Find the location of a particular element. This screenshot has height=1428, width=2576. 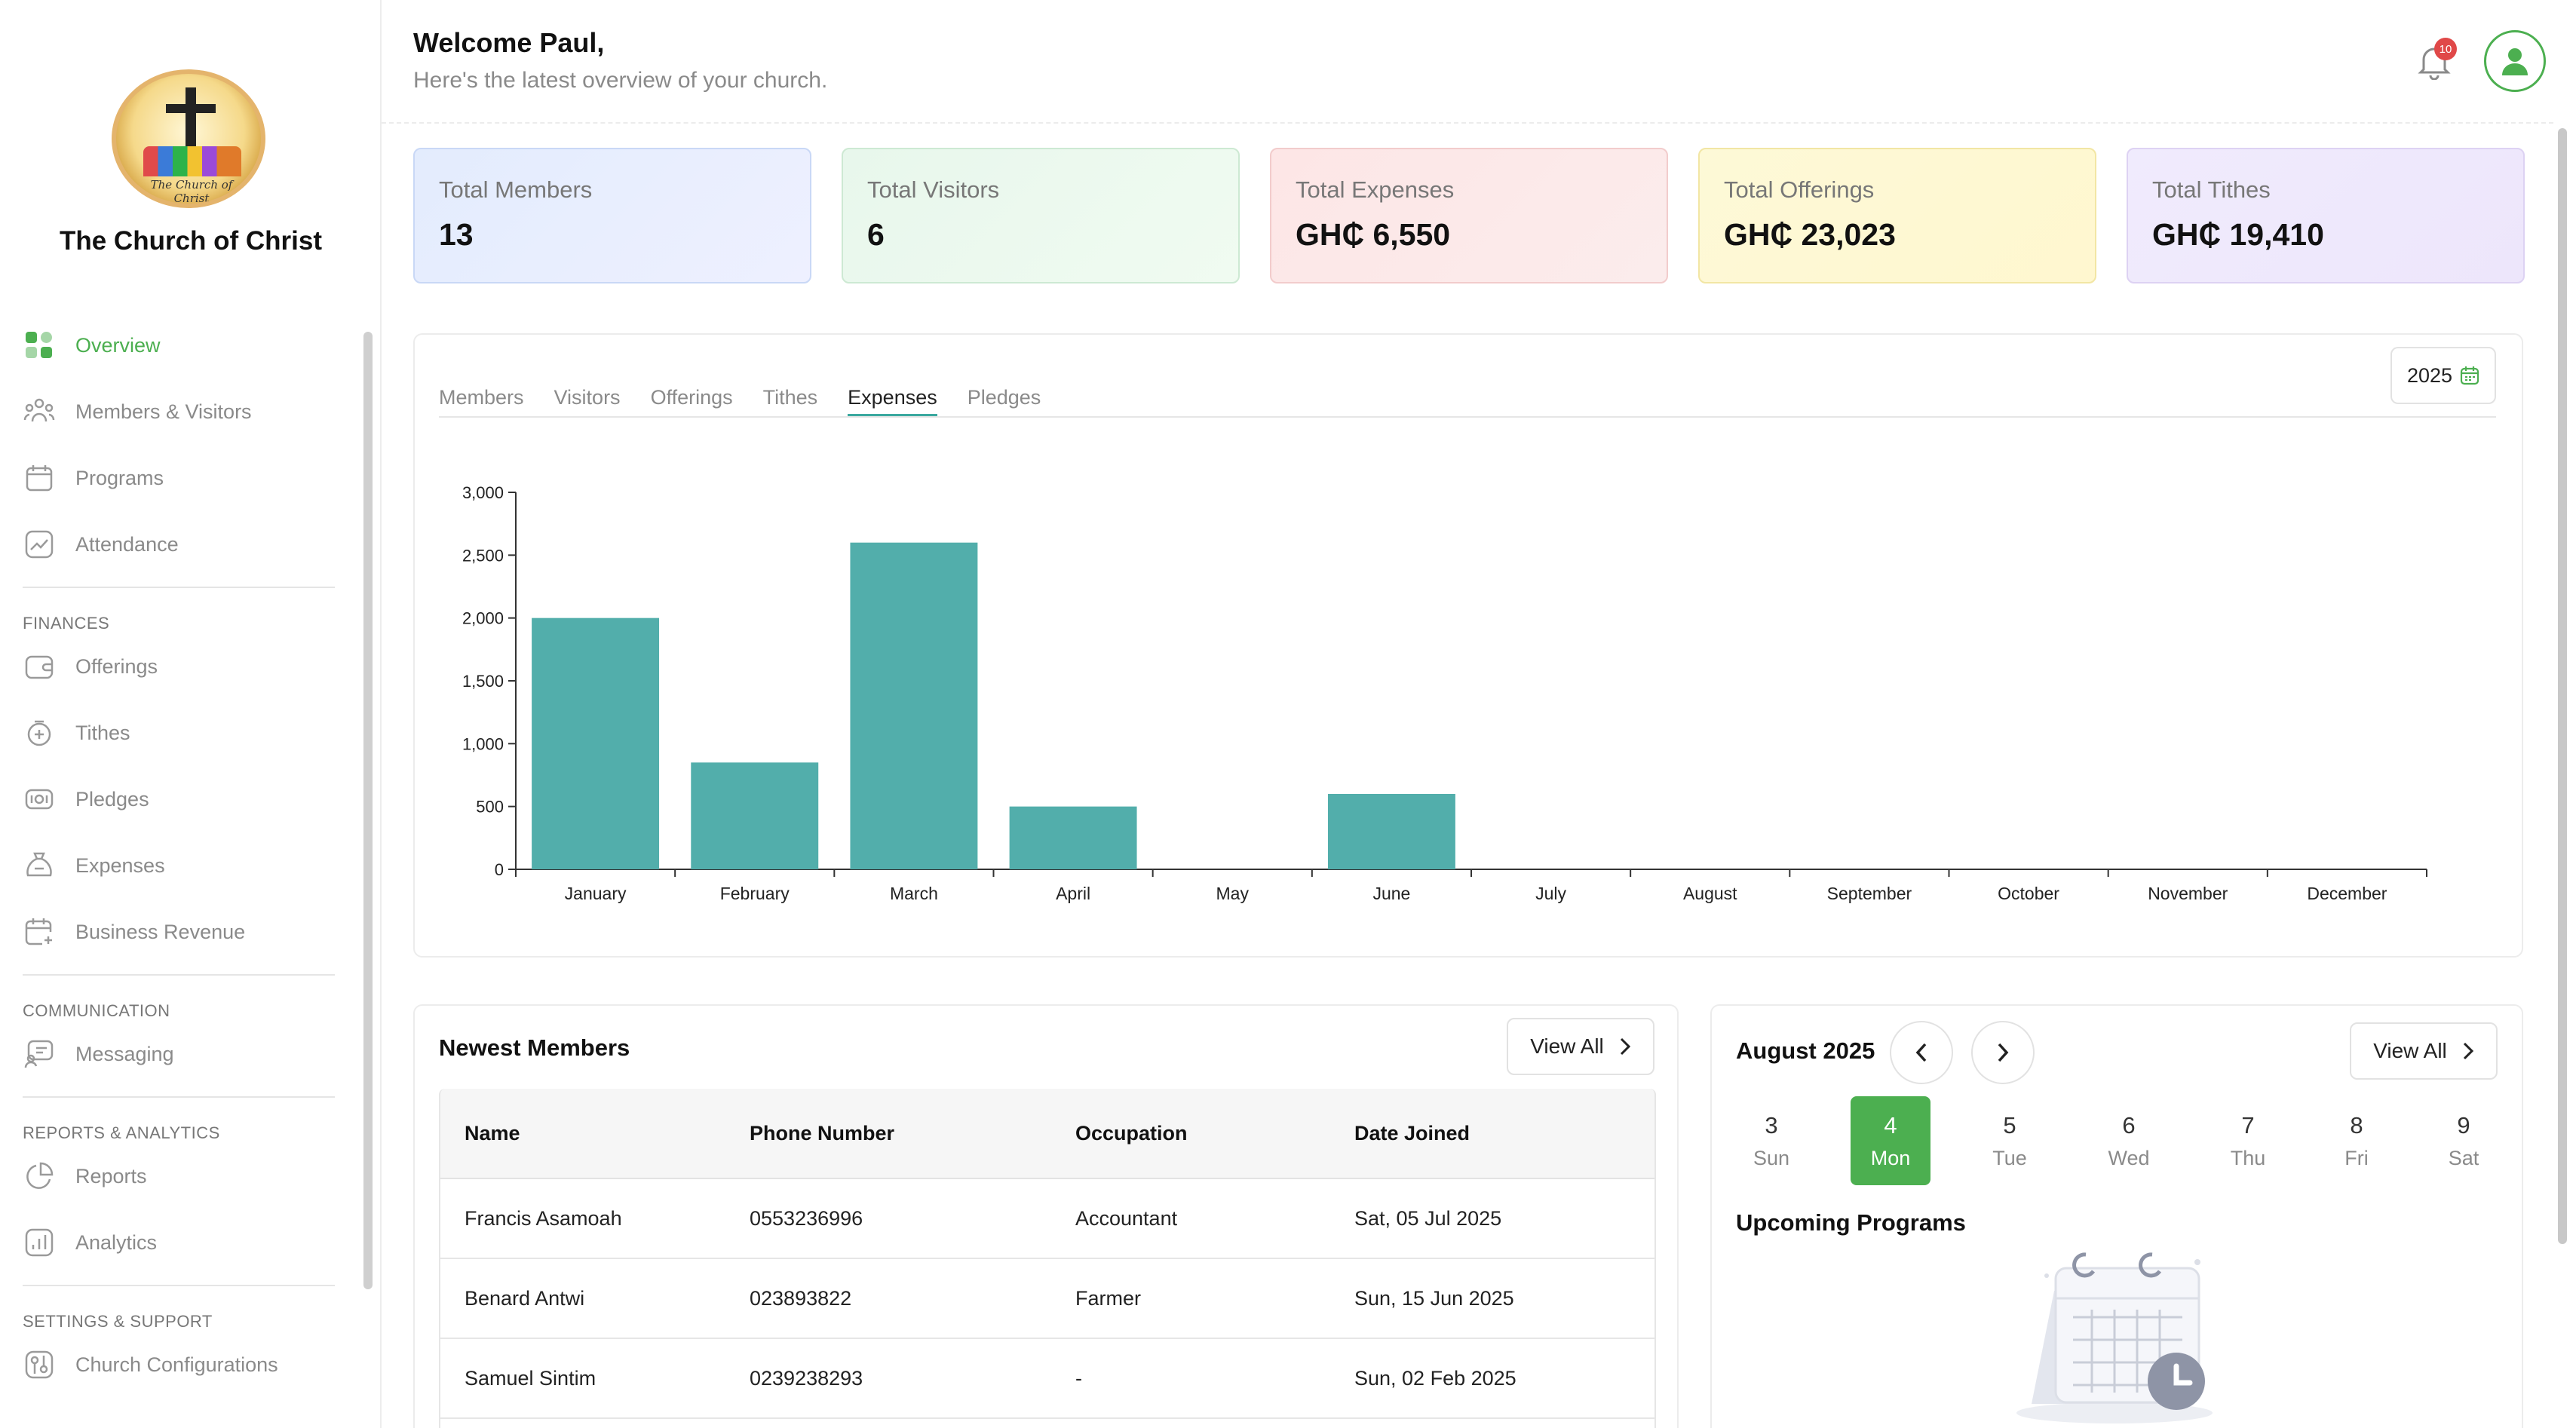

nav-church-configurations-label: Church Configurations is located at coordinates (176, 1364).